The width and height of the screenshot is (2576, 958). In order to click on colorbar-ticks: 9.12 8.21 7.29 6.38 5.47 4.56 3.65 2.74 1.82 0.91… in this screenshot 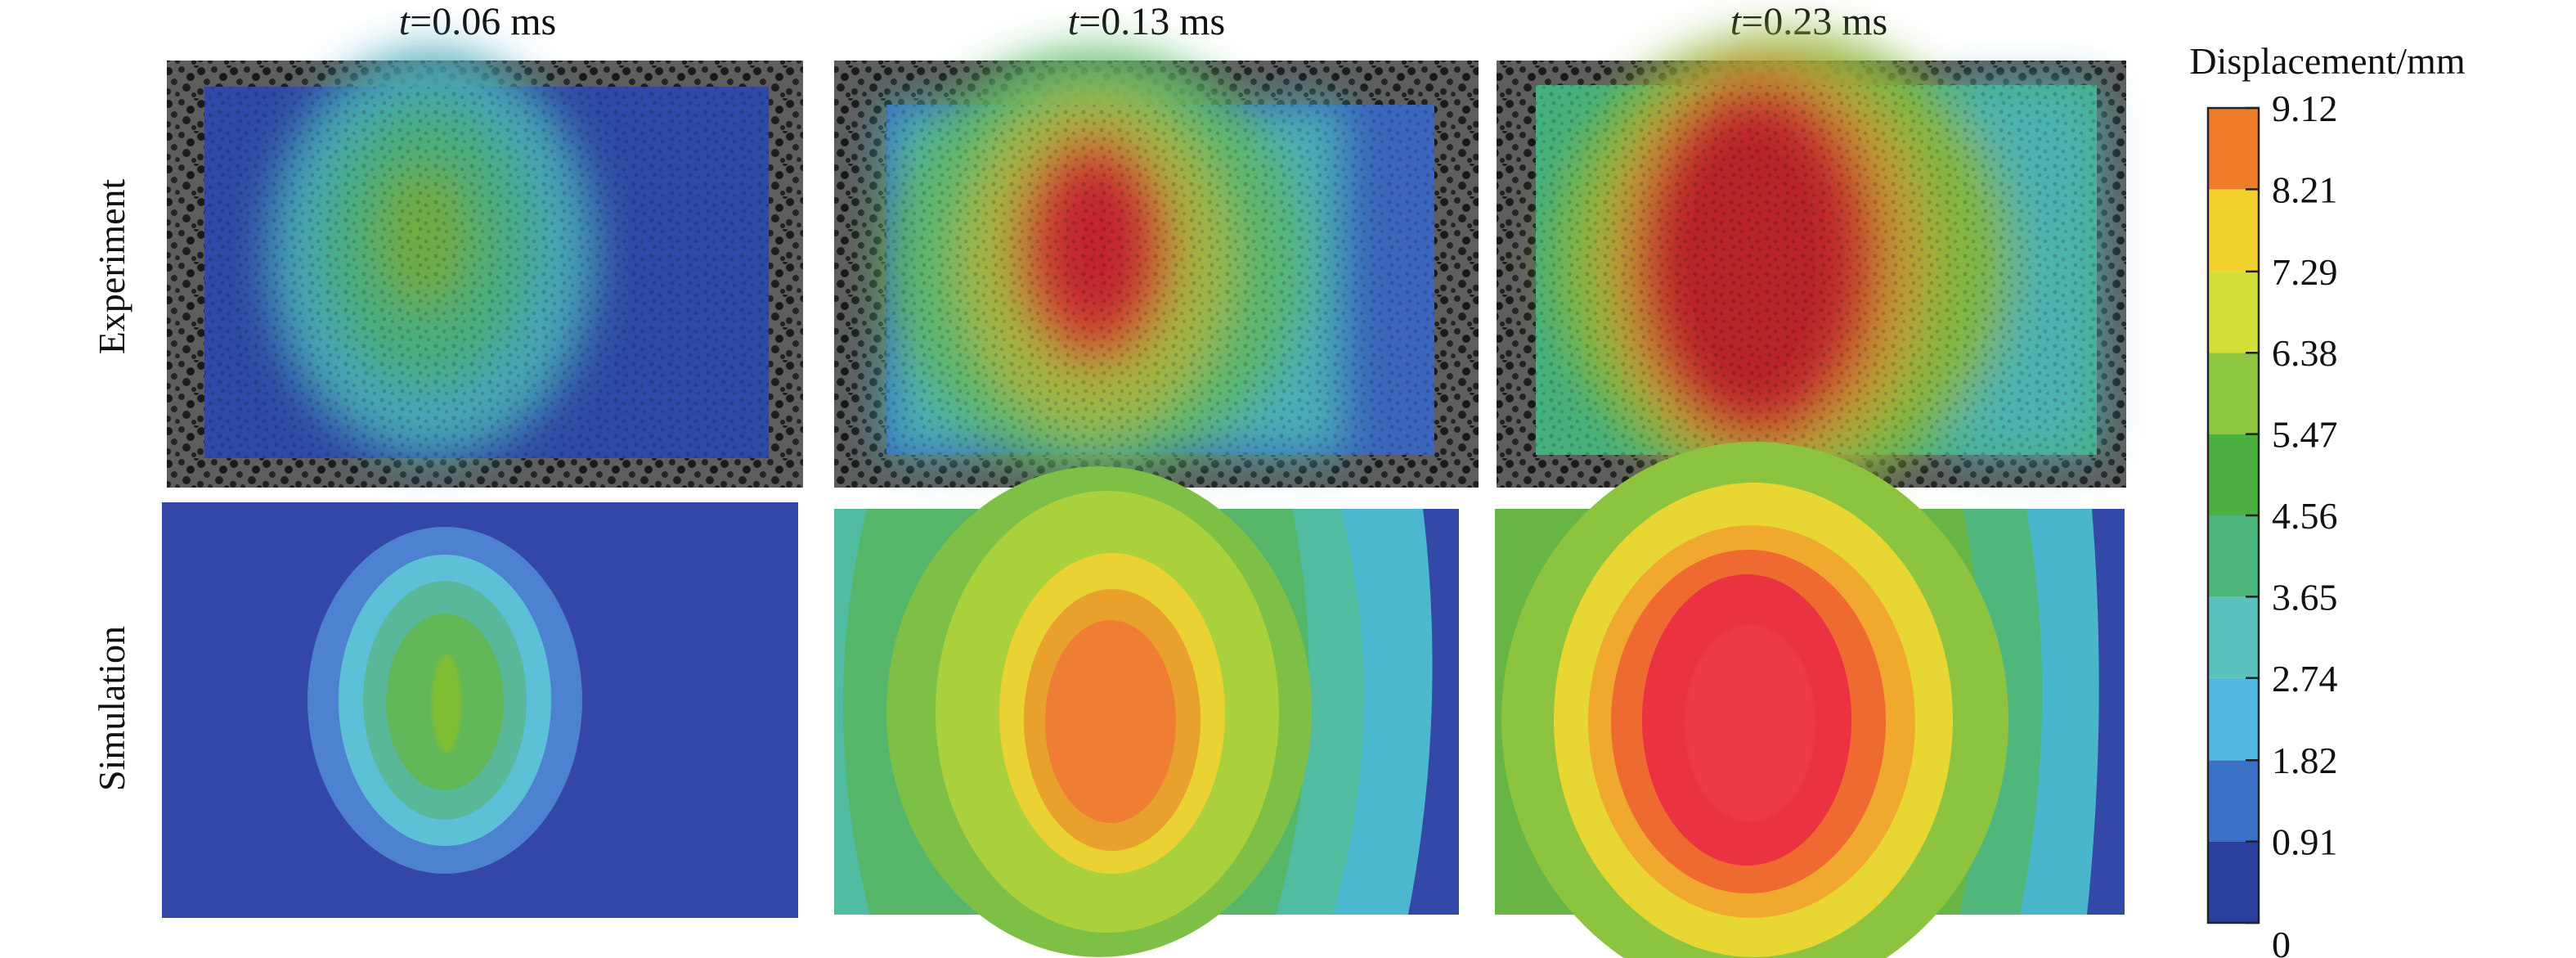, I will do `click(2292, 523)`.